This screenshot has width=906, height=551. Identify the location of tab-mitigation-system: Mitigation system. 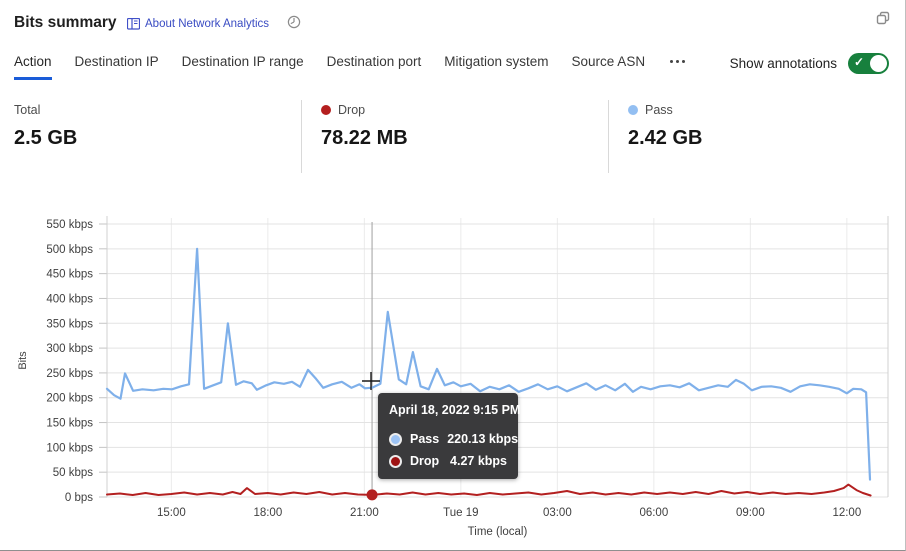
(496, 61).